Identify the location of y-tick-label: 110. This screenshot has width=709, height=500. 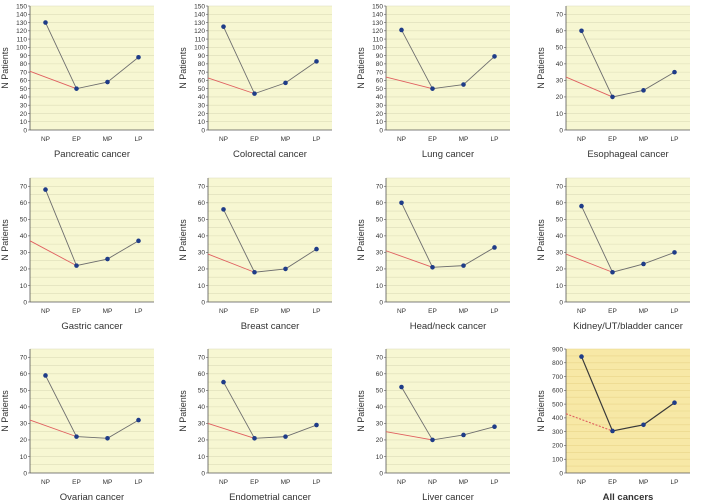
(22, 39).